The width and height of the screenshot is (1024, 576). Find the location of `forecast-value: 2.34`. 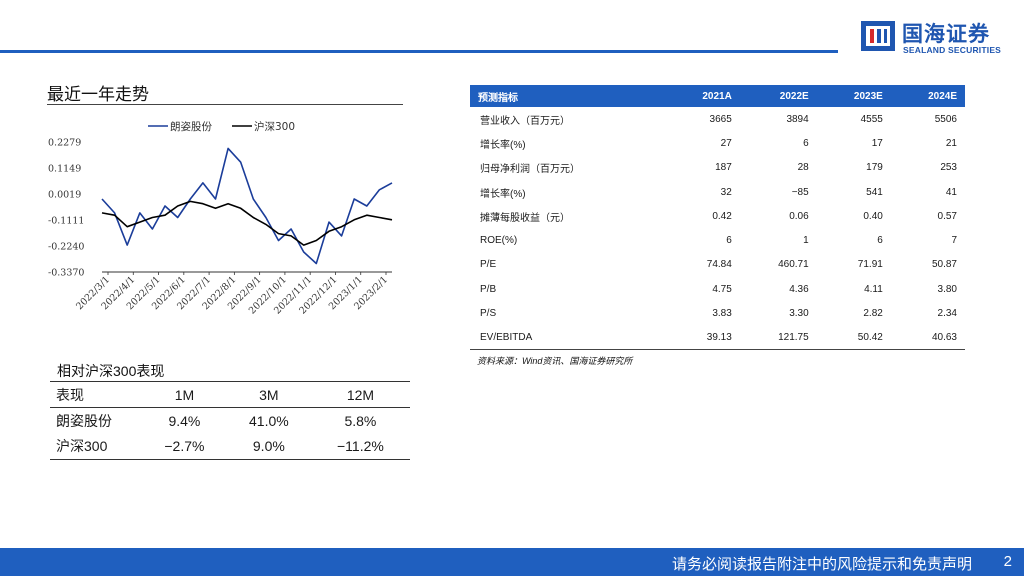

forecast-value: 2.34 is located at coordinates (947, 314).